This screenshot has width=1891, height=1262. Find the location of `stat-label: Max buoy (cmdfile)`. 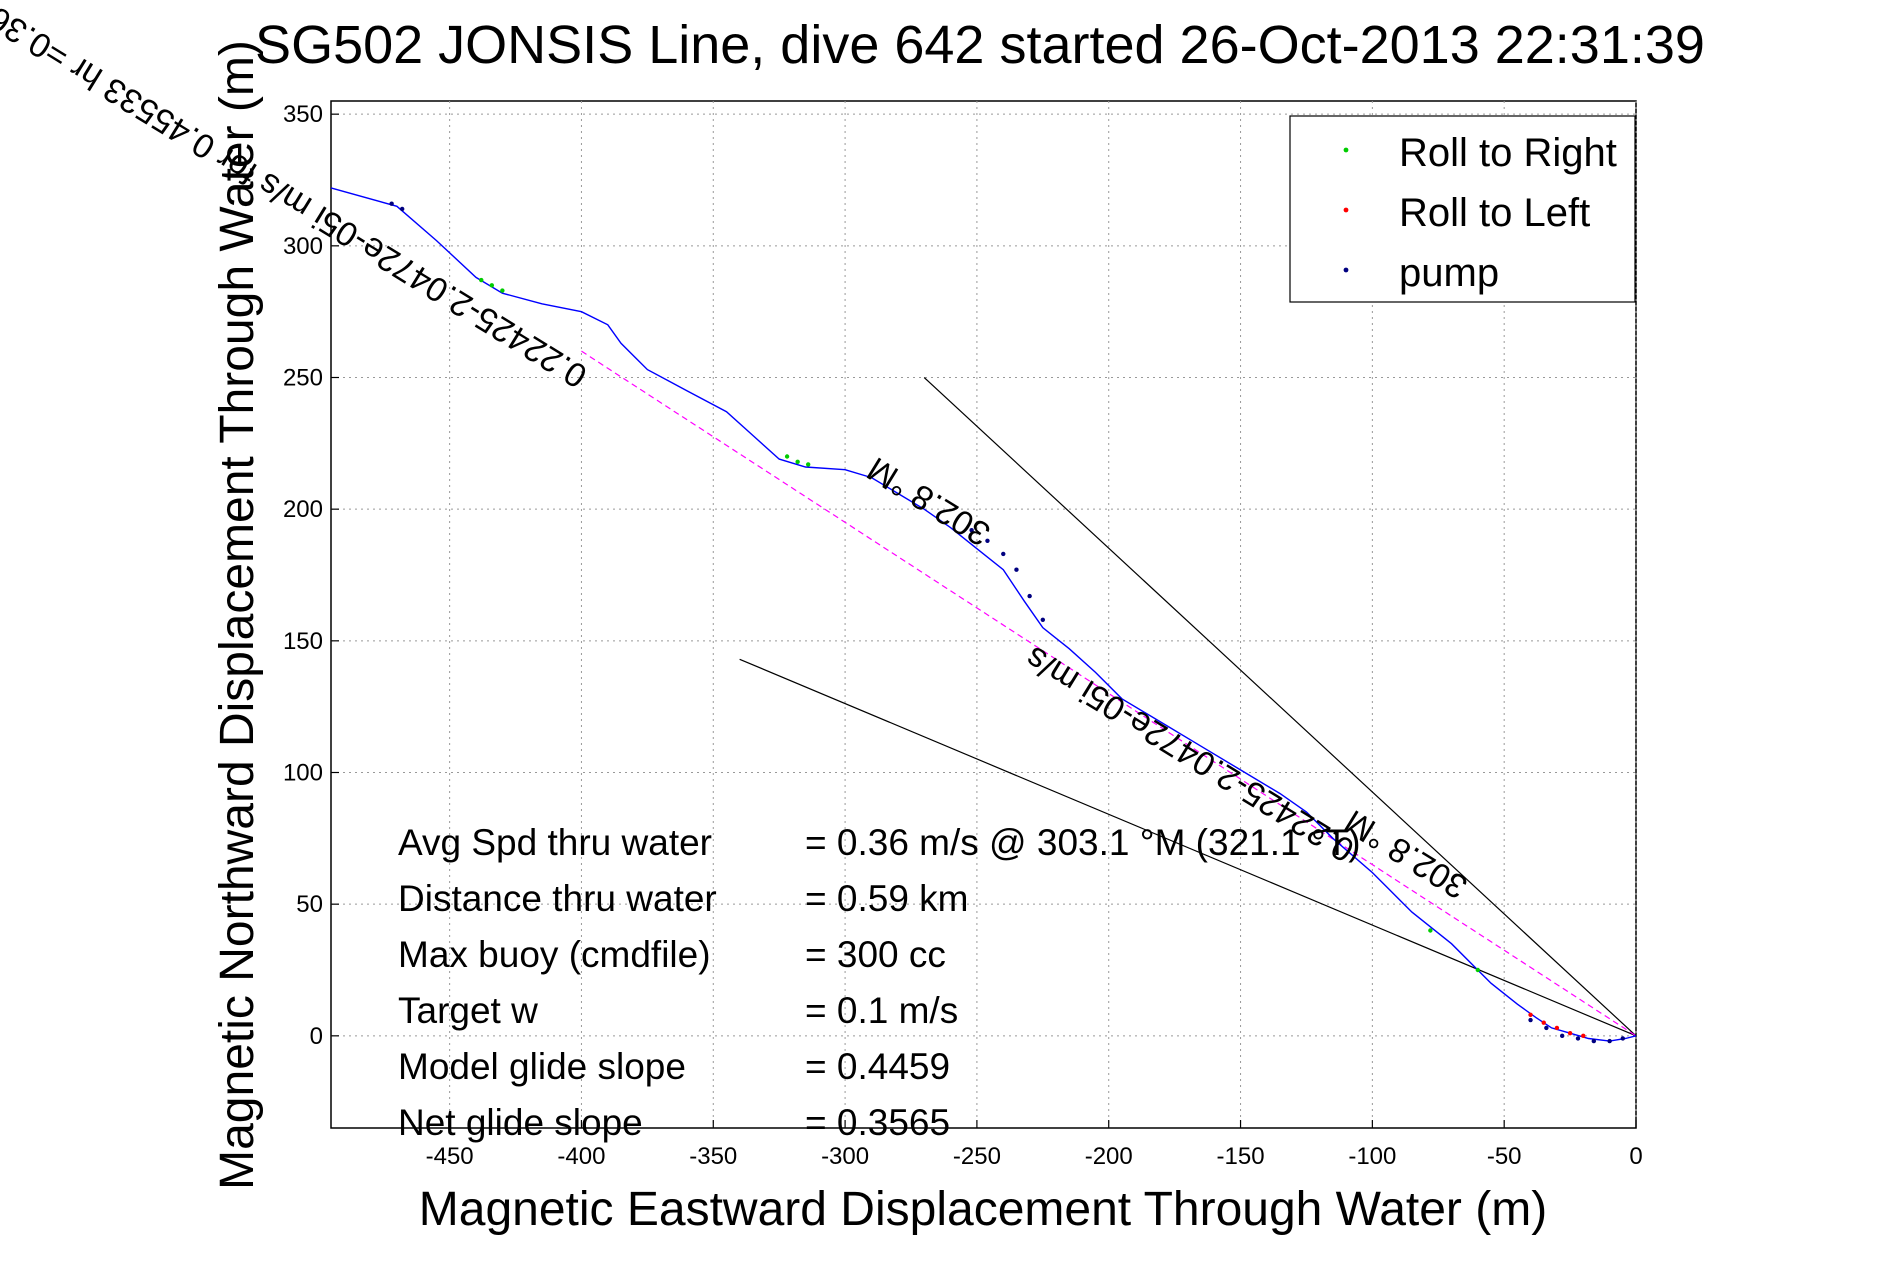

stat-label: Max buoy (cmdfile) is located at coordinates (554, 954).